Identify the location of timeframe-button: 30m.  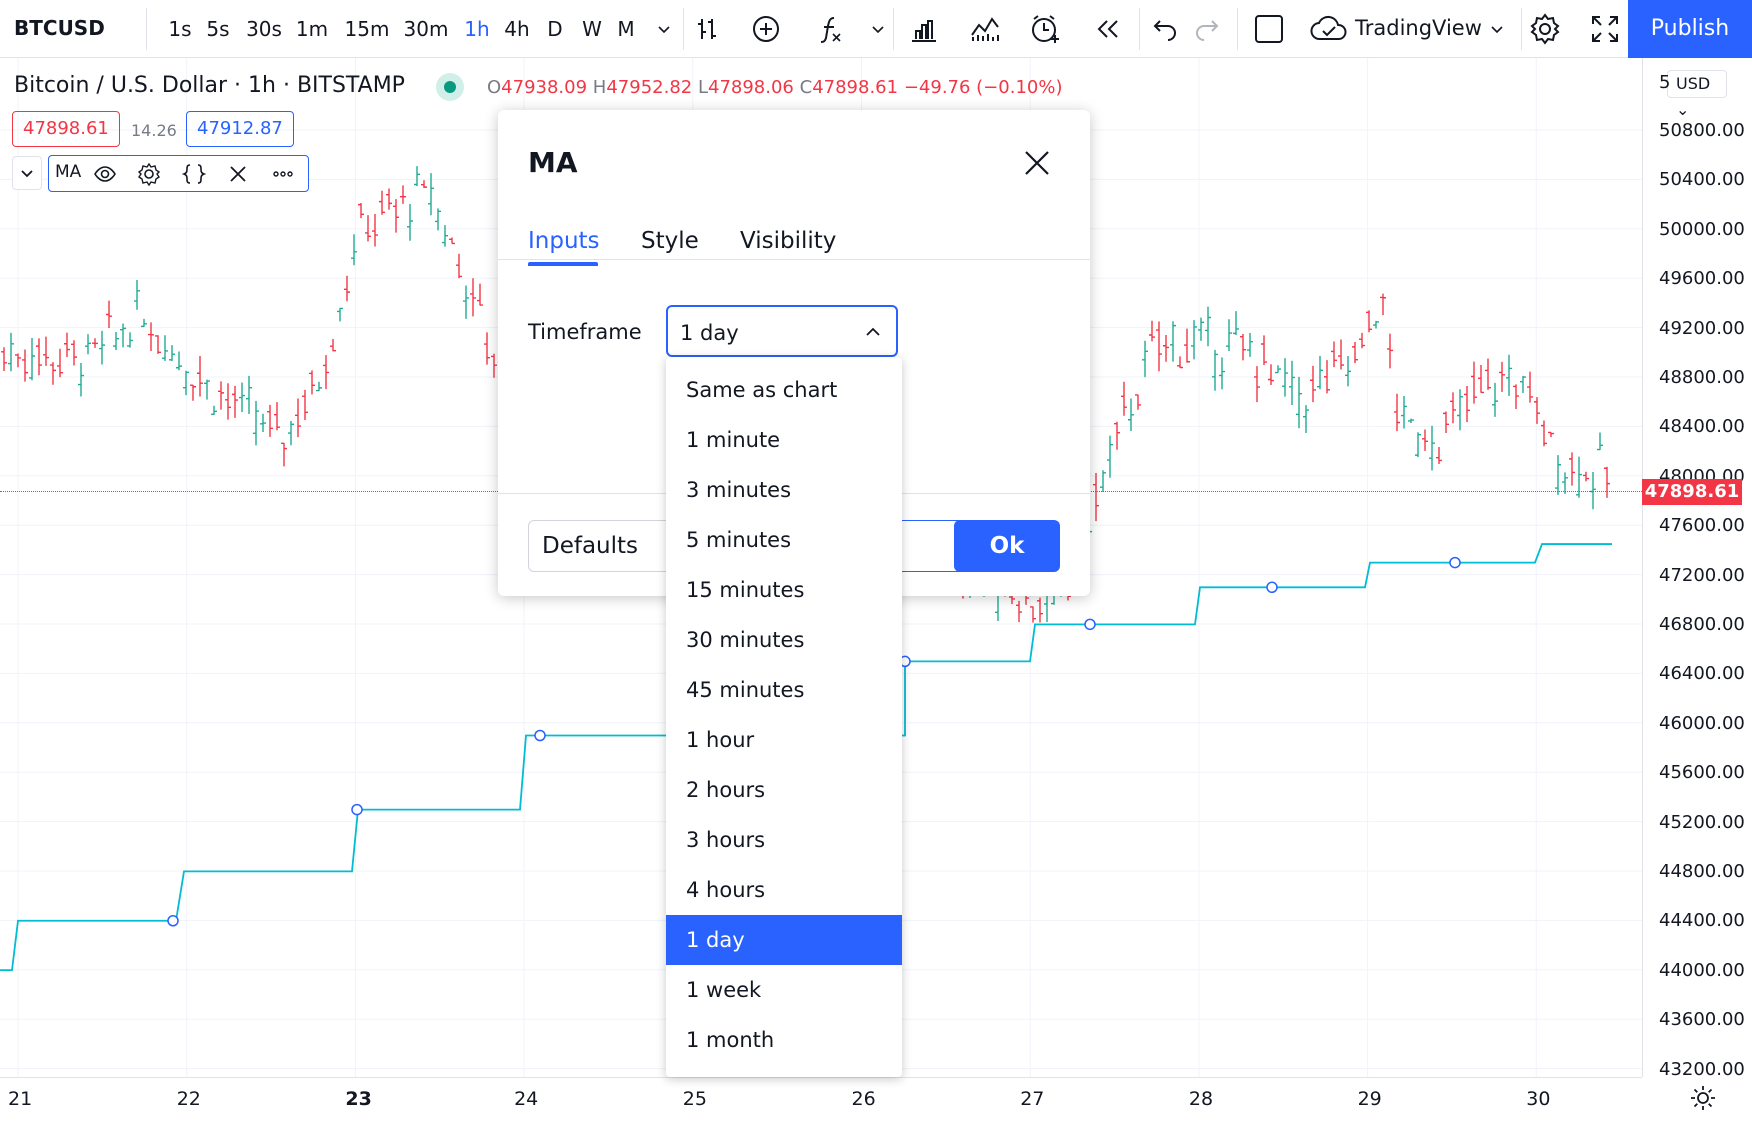
(426, 29).